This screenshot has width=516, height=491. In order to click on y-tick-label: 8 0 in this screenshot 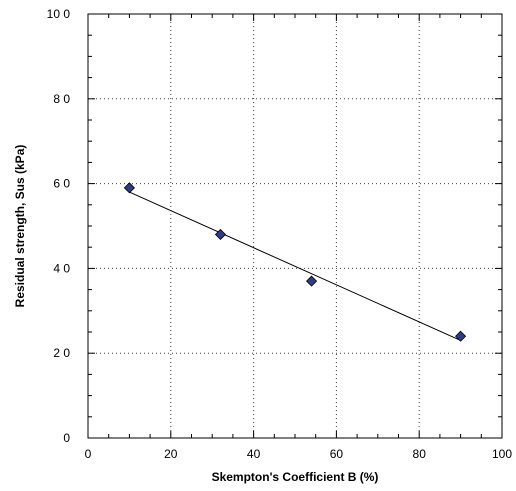, I will do `click(61, 99)`.